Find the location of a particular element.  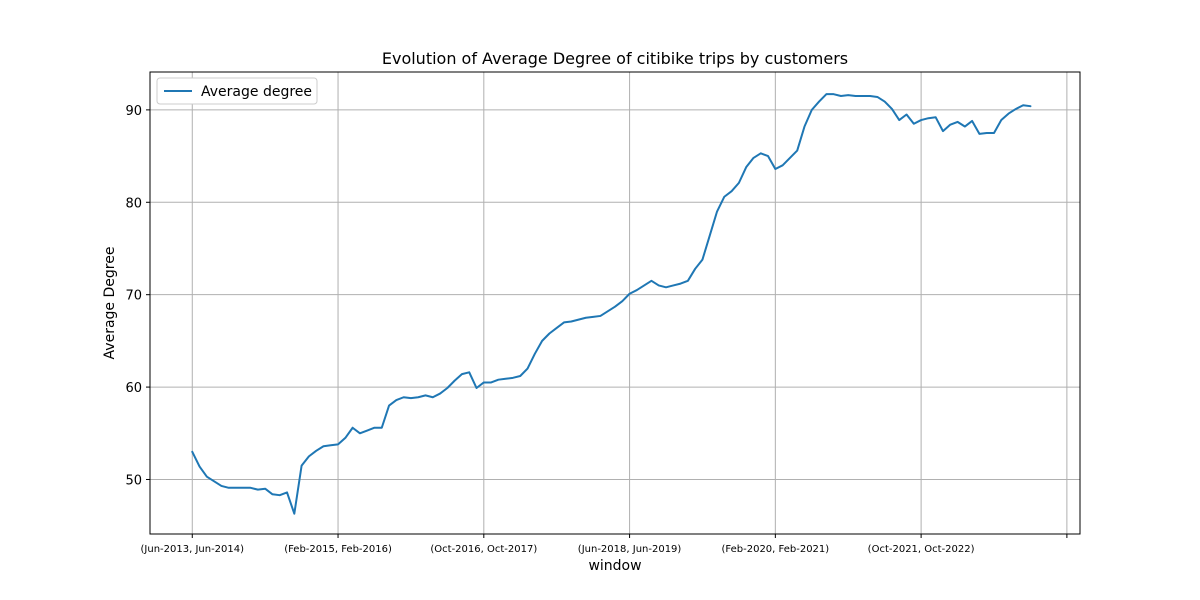

legend-box is located at coordinates (237, 91).